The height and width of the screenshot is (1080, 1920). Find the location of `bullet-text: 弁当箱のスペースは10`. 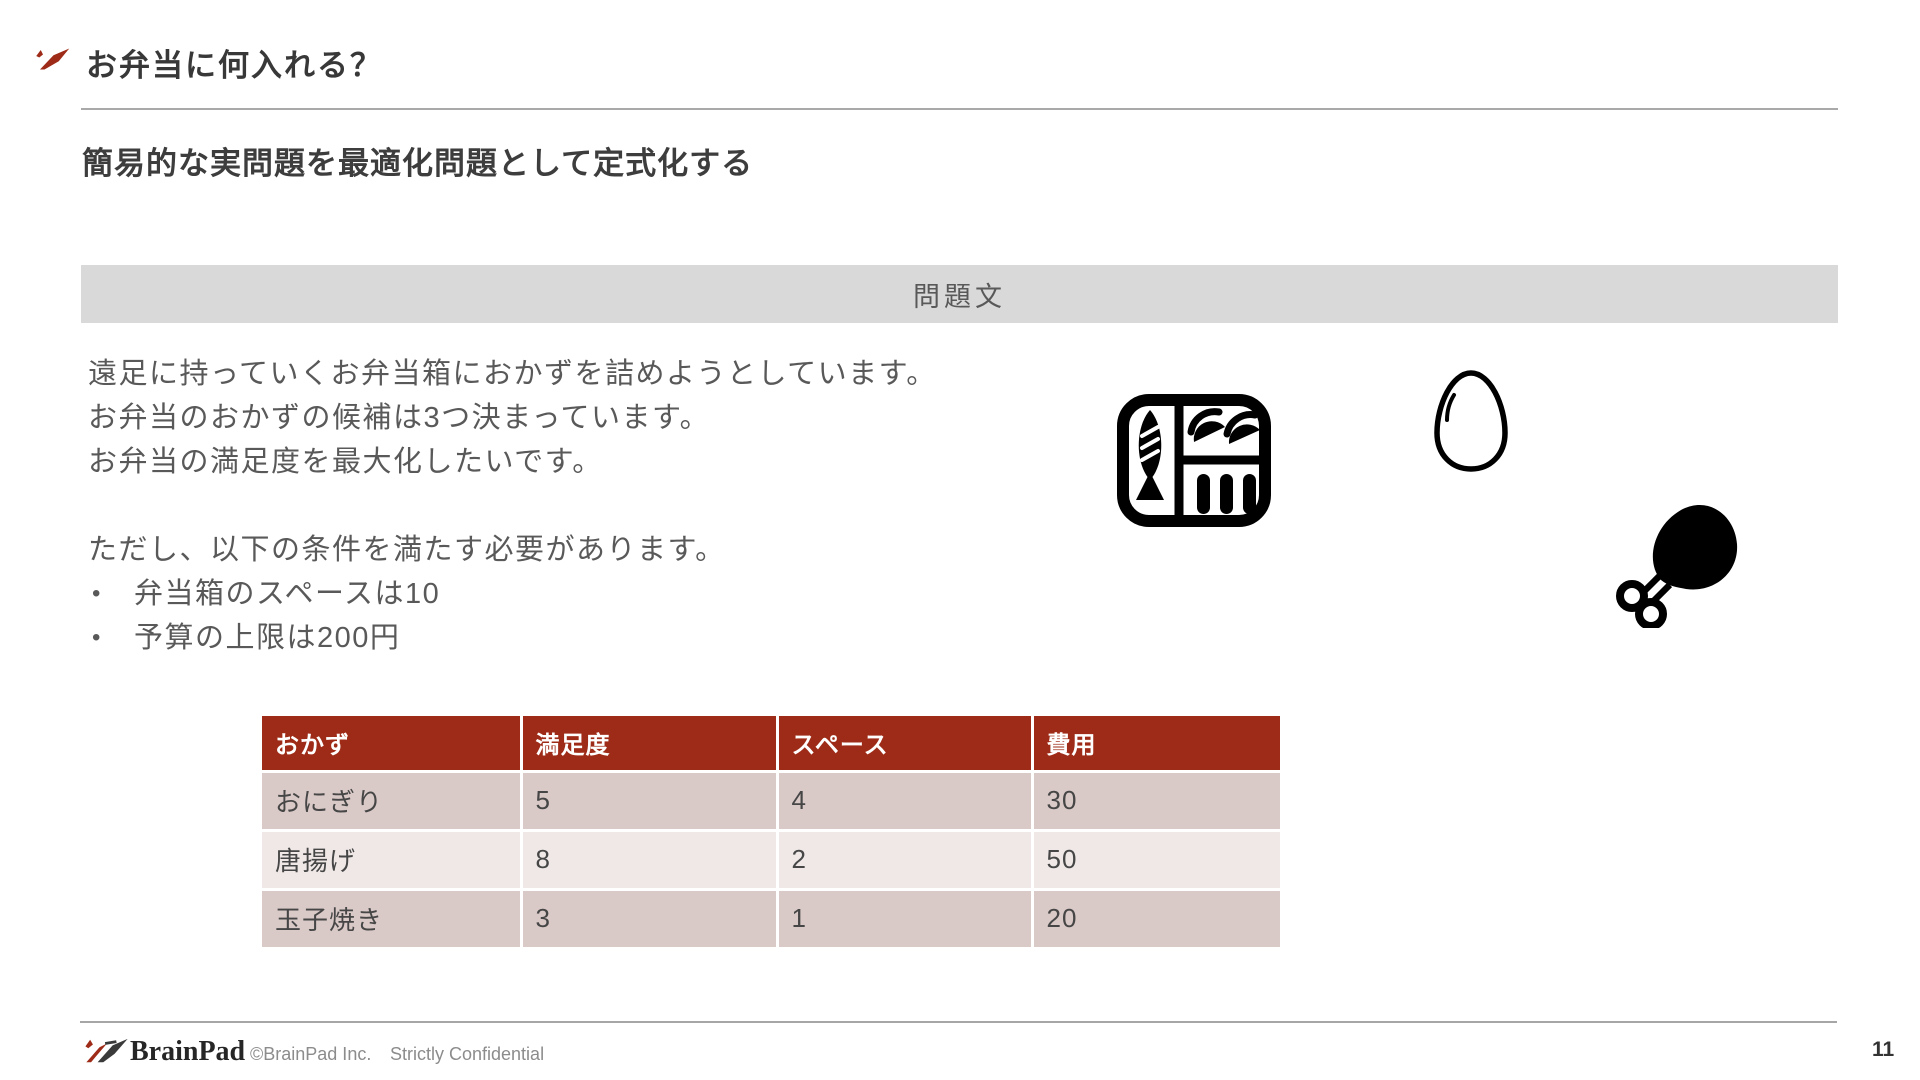

bullet-text: 弁当箱のスペースは10 is located at coordinates (287, 594).